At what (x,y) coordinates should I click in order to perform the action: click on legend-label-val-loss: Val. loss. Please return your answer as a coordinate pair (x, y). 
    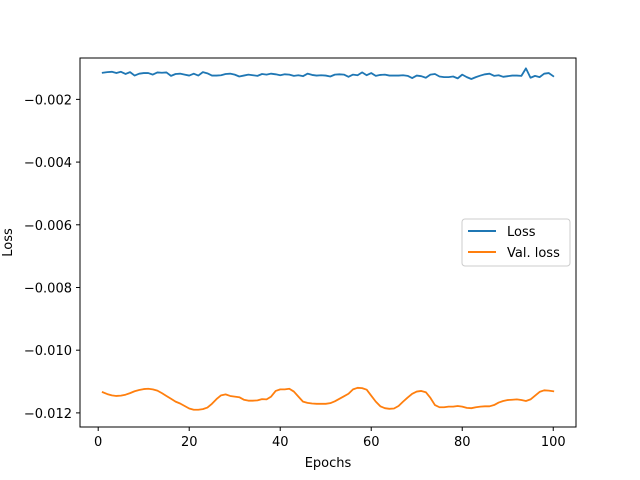
    Looking at the image, I should click on (533, 253).